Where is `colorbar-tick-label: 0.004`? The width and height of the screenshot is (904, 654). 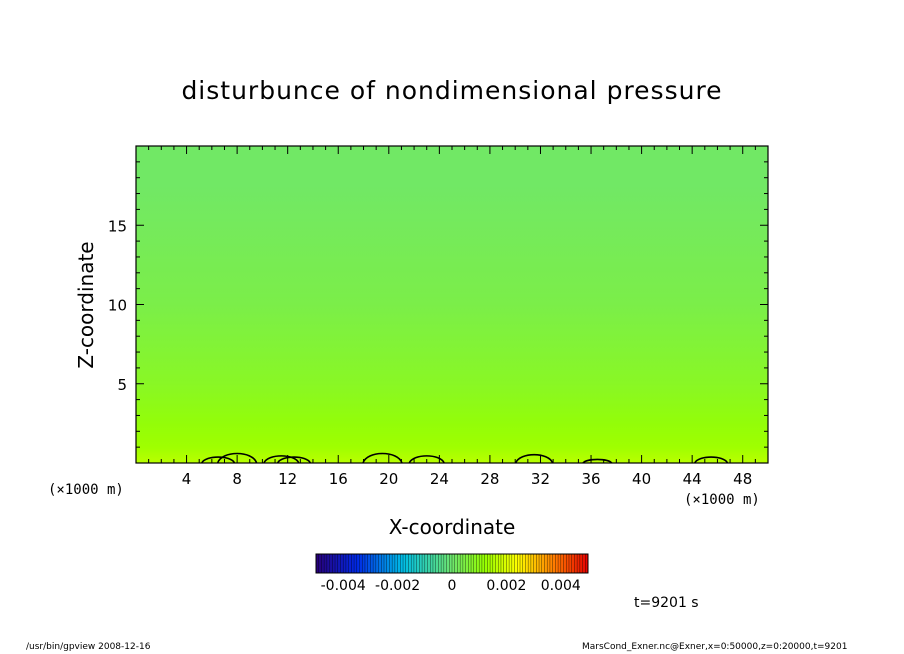 colorbar-tick-label: 0.004 is located at coordinates (561, 586).